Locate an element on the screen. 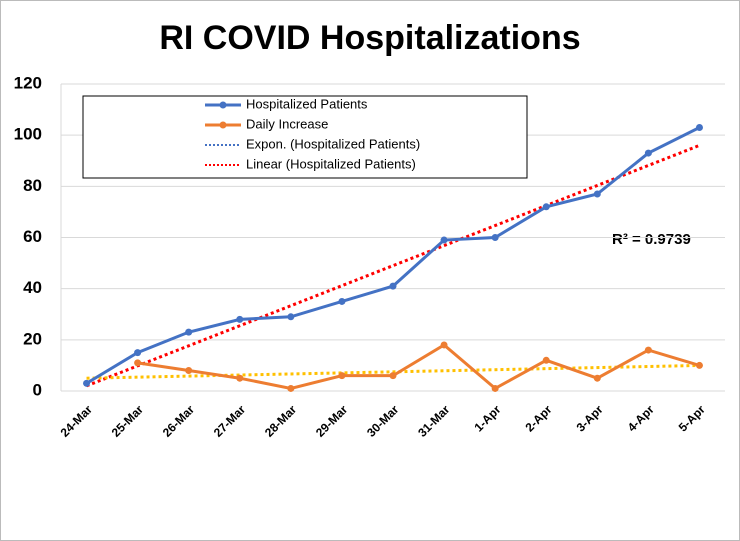 This screenshot has height=541, width=740. y-tick-label: 20 is located at coordinates (32, 338).